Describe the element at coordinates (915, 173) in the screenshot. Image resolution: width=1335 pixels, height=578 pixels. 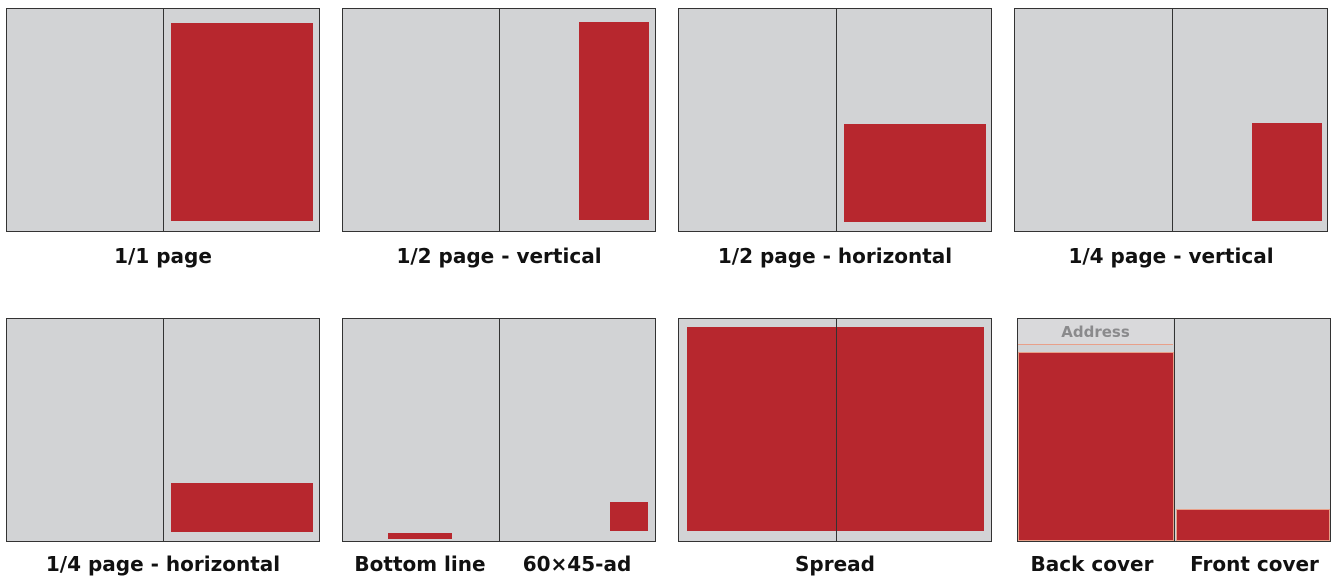
I see `ad-half-horizontal` at that location.